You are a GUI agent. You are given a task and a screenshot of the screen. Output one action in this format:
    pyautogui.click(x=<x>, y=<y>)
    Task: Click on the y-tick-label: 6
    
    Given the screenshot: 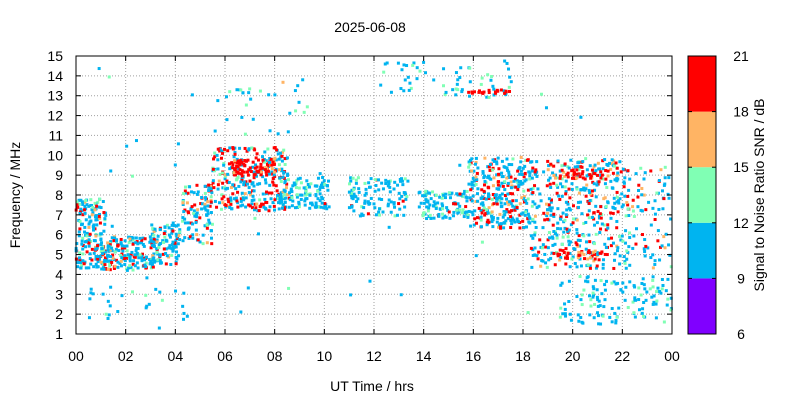 What is the action you would take?
    pyautogui.click(x=59, y=235)
    